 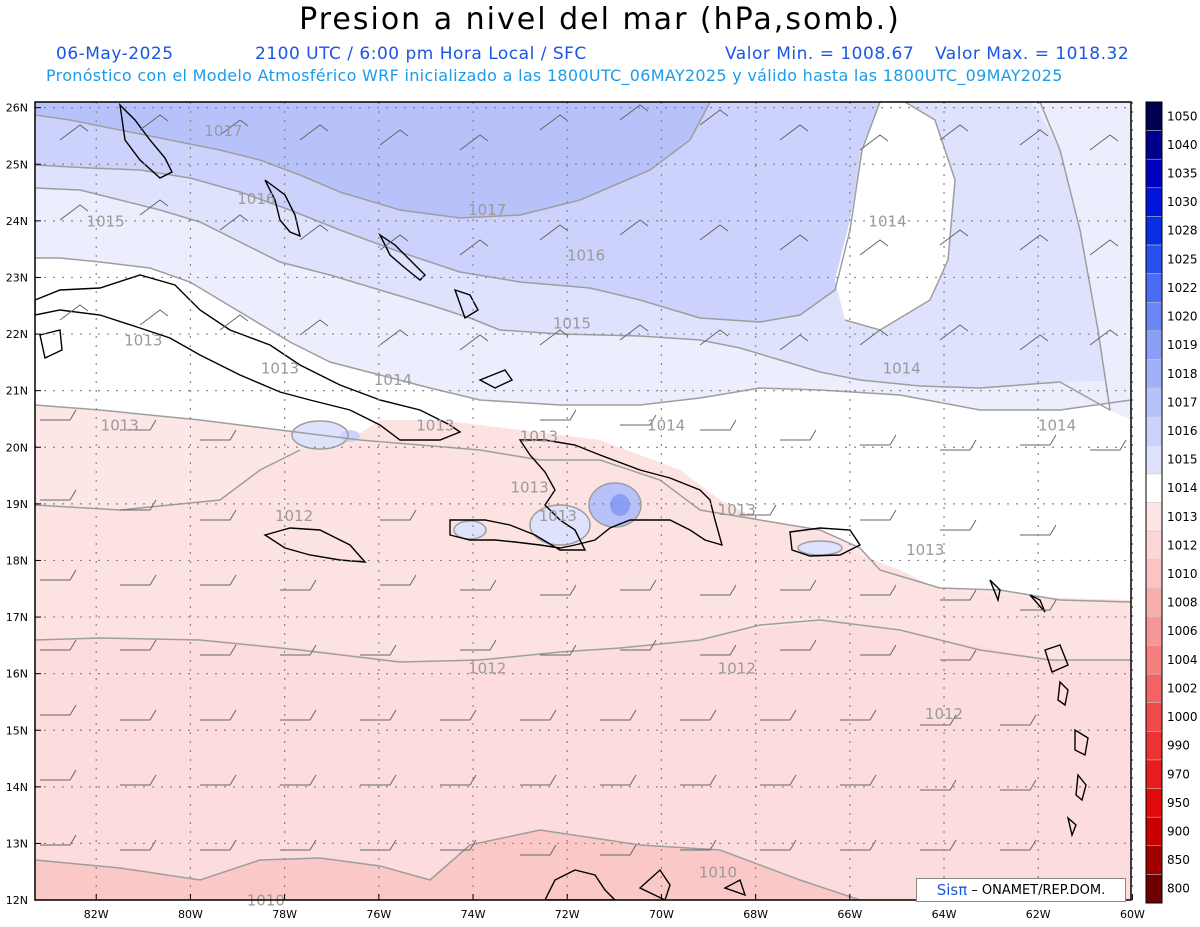 What do you see at coordinates (661, 914) in the screenshot?
I see `lon-label: 70W` at bounding box center [661, 914].